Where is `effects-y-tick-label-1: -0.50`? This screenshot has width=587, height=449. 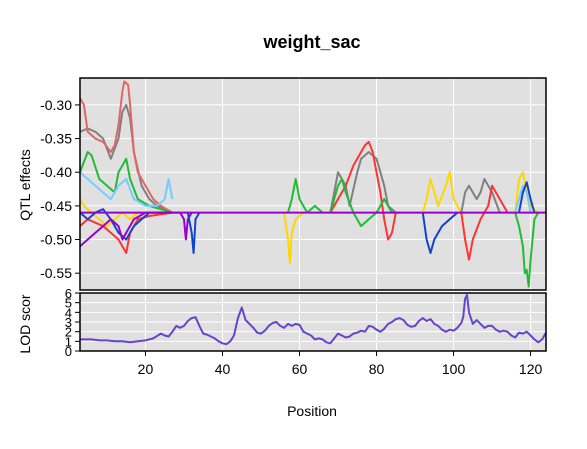
effects-y-tick-label-1: -0.50 is located at coordinates (56, 240).